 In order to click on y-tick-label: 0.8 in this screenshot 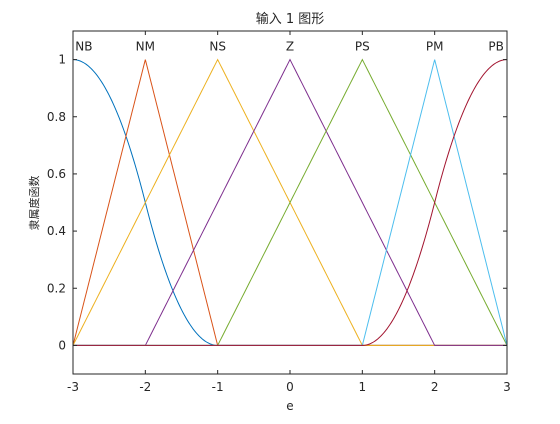, I will do `click(56, 117)`.